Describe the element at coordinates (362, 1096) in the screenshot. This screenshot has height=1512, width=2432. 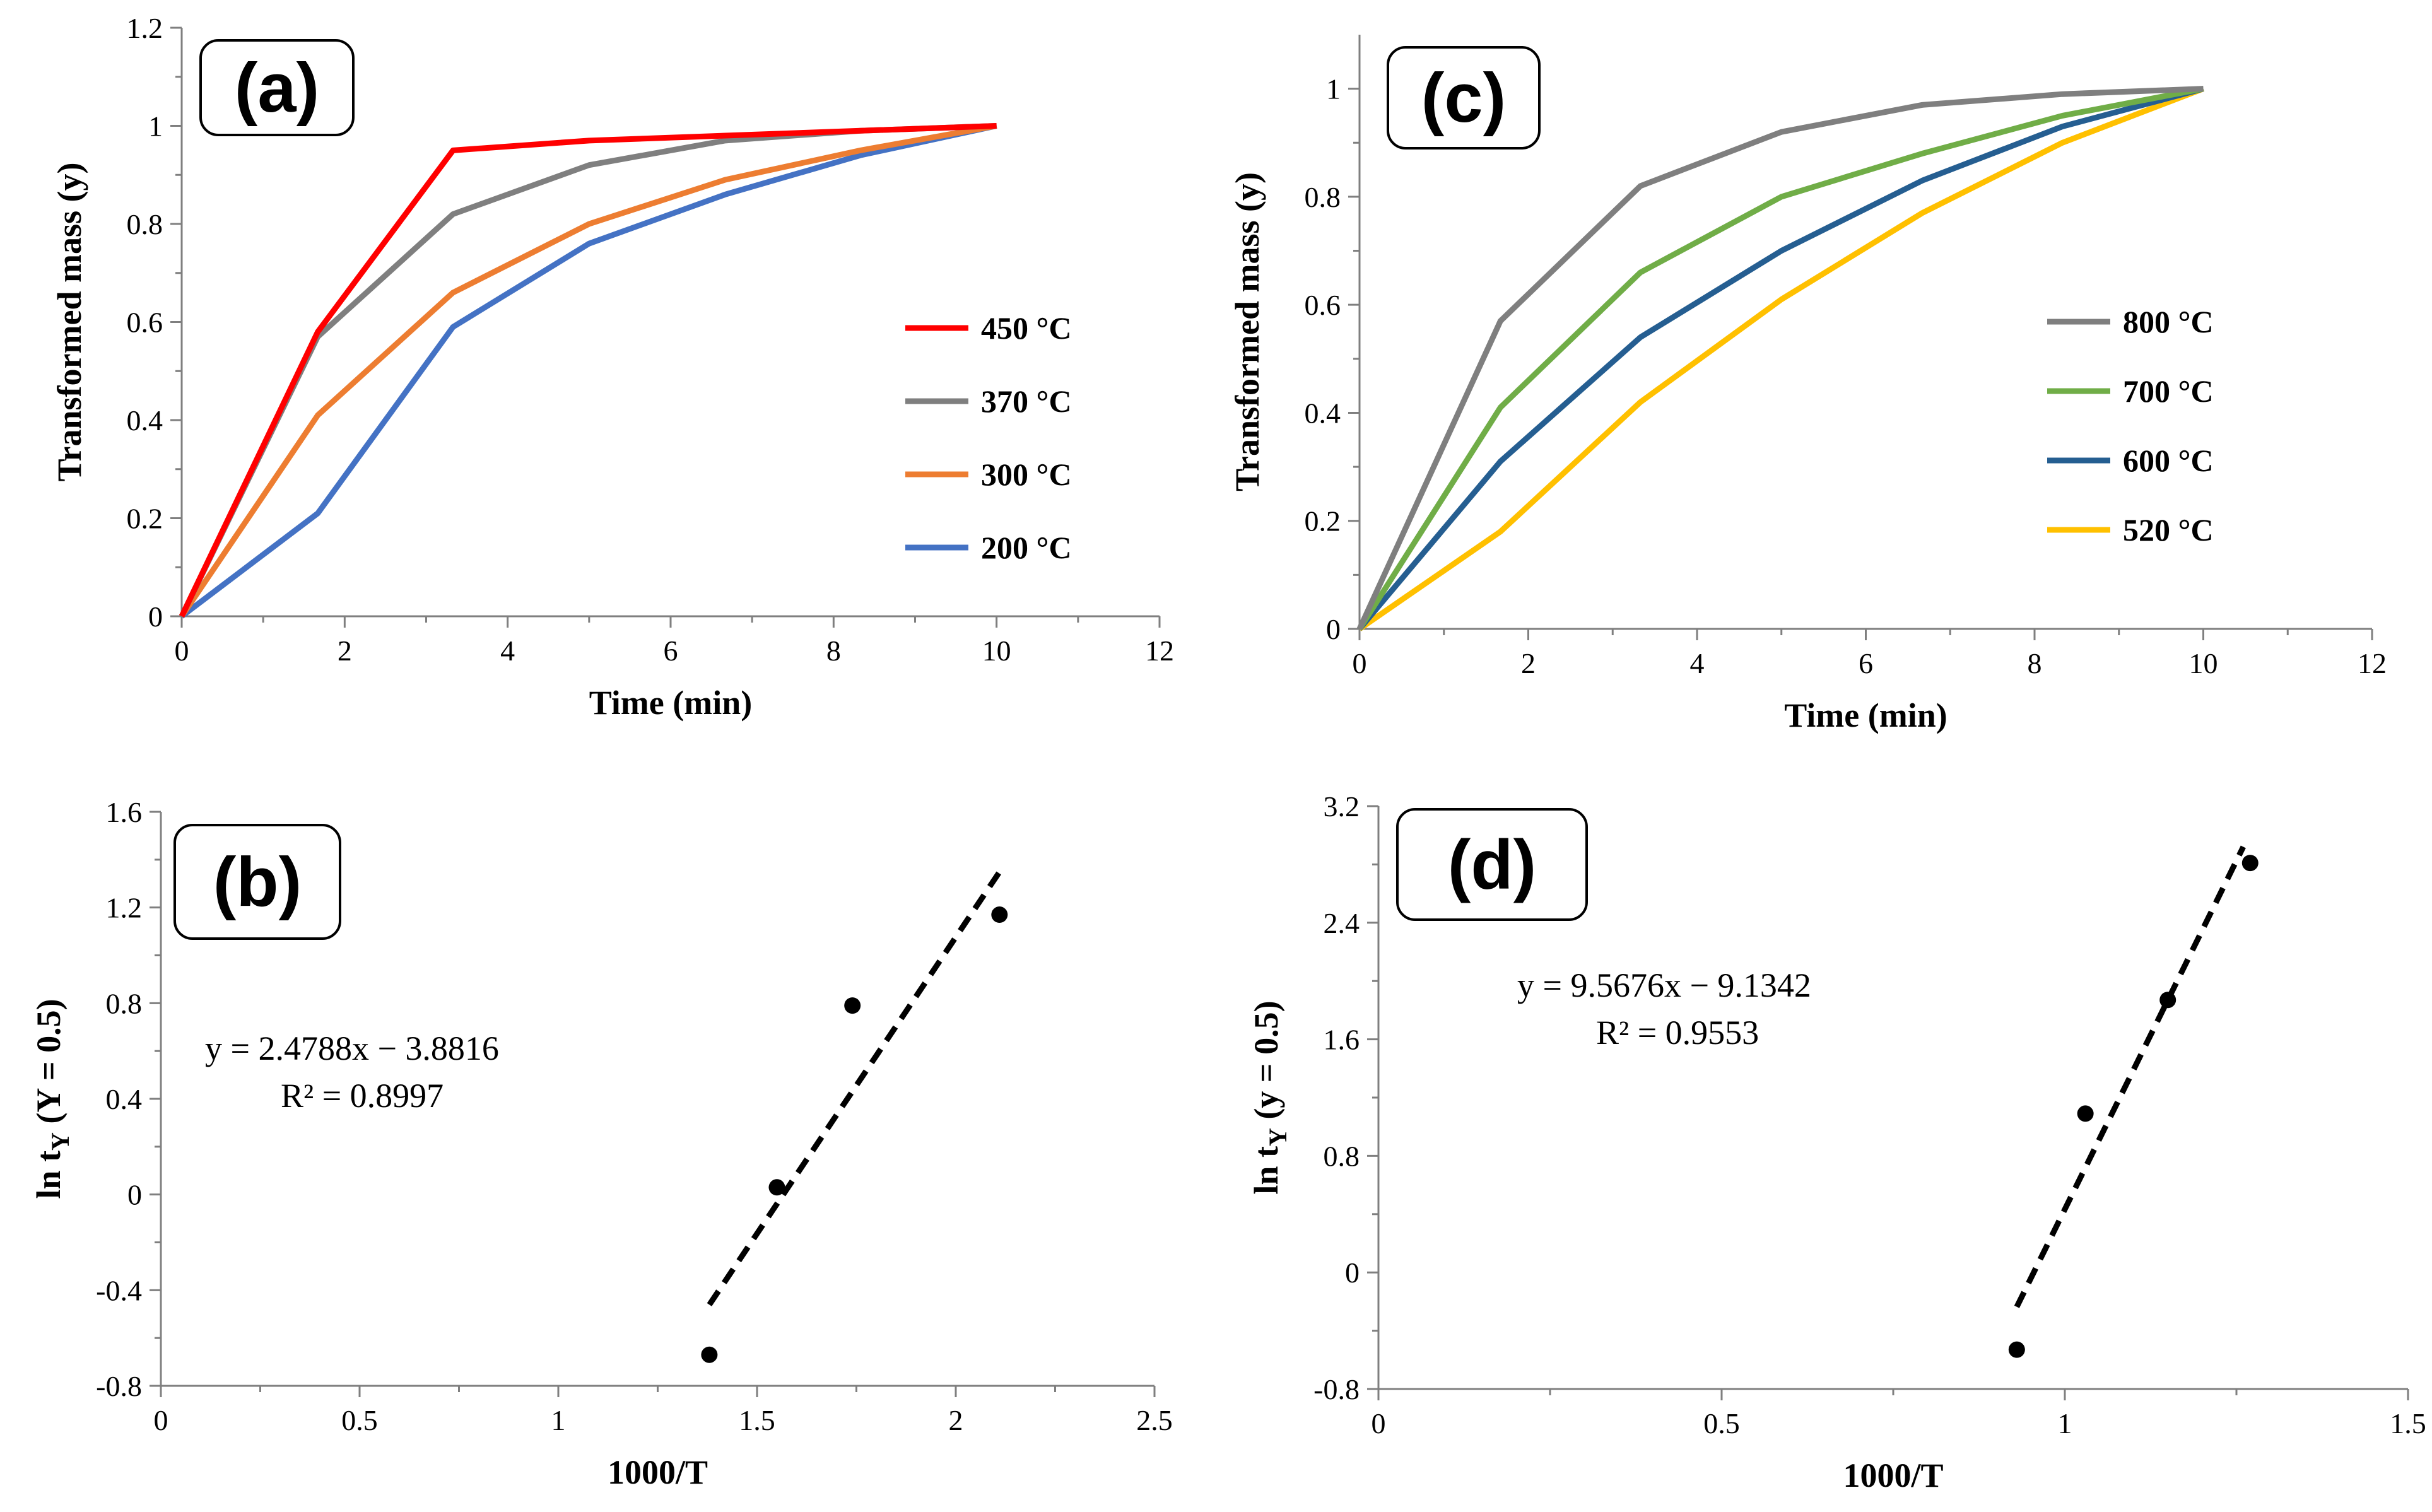
I see `r-squared: R² = 0.8997` at that location.